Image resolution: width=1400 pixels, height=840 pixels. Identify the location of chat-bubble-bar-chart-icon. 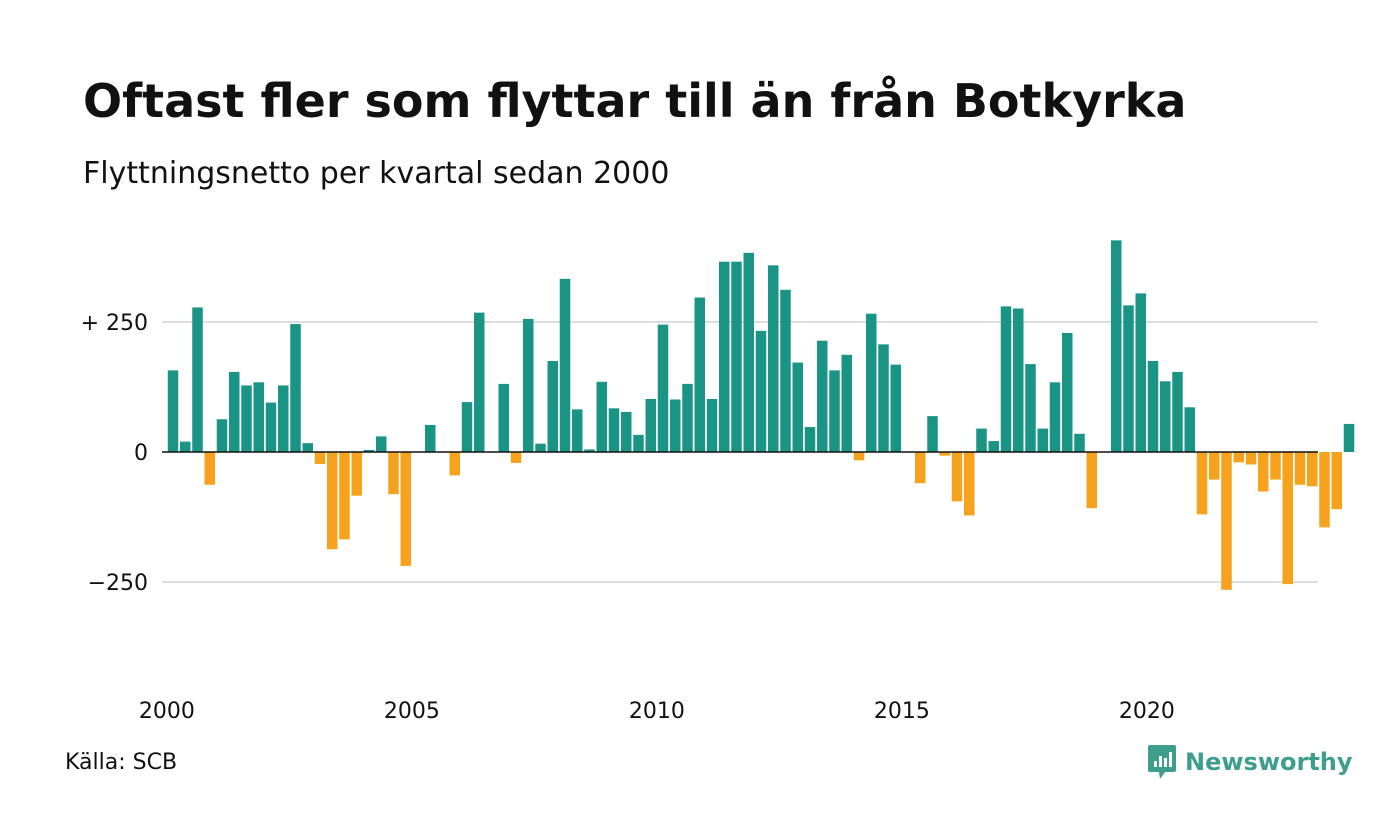
(1162, 762).